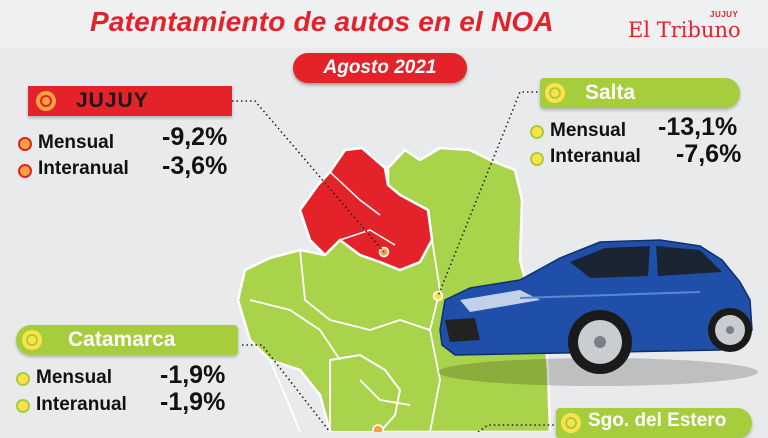 The image size is (768, 438). I want to click on jujuy-leader-line, so click(308, 176).